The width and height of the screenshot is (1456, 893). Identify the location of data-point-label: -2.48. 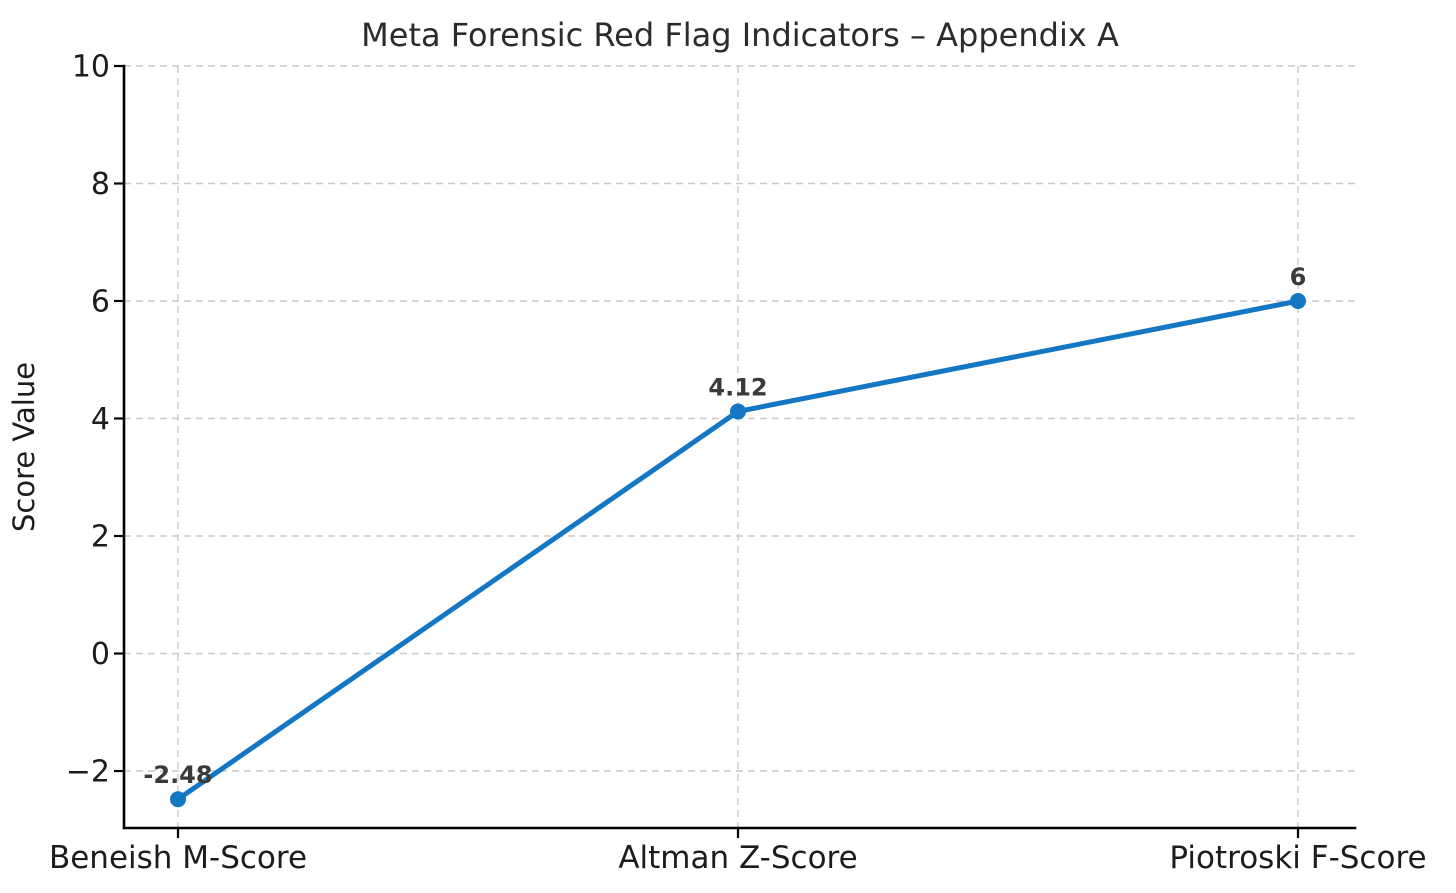
(177, 775).